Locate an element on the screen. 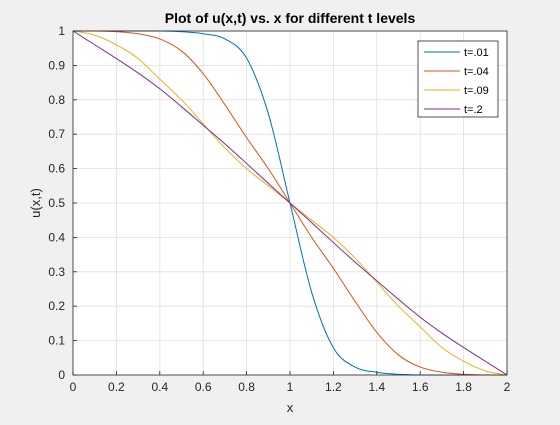  legend-label: t=.09 is located at coordinates (476, 91).